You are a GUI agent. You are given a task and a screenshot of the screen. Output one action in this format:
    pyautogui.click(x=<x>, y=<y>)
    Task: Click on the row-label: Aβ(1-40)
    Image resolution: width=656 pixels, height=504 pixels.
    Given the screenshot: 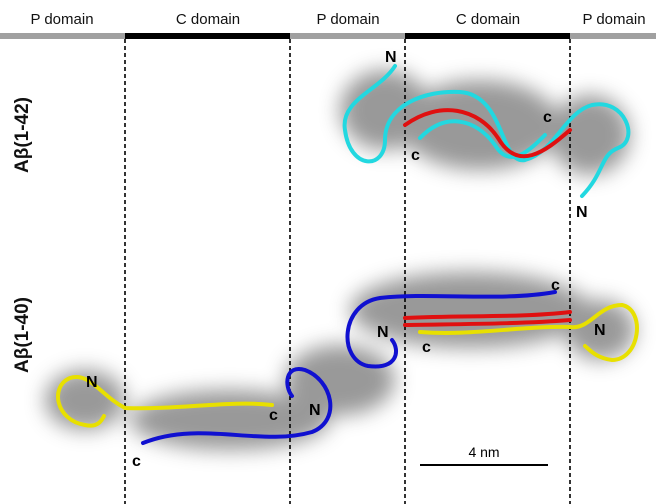 What is the action you would take?
    pyautogui.click(x=22, y=335)
    